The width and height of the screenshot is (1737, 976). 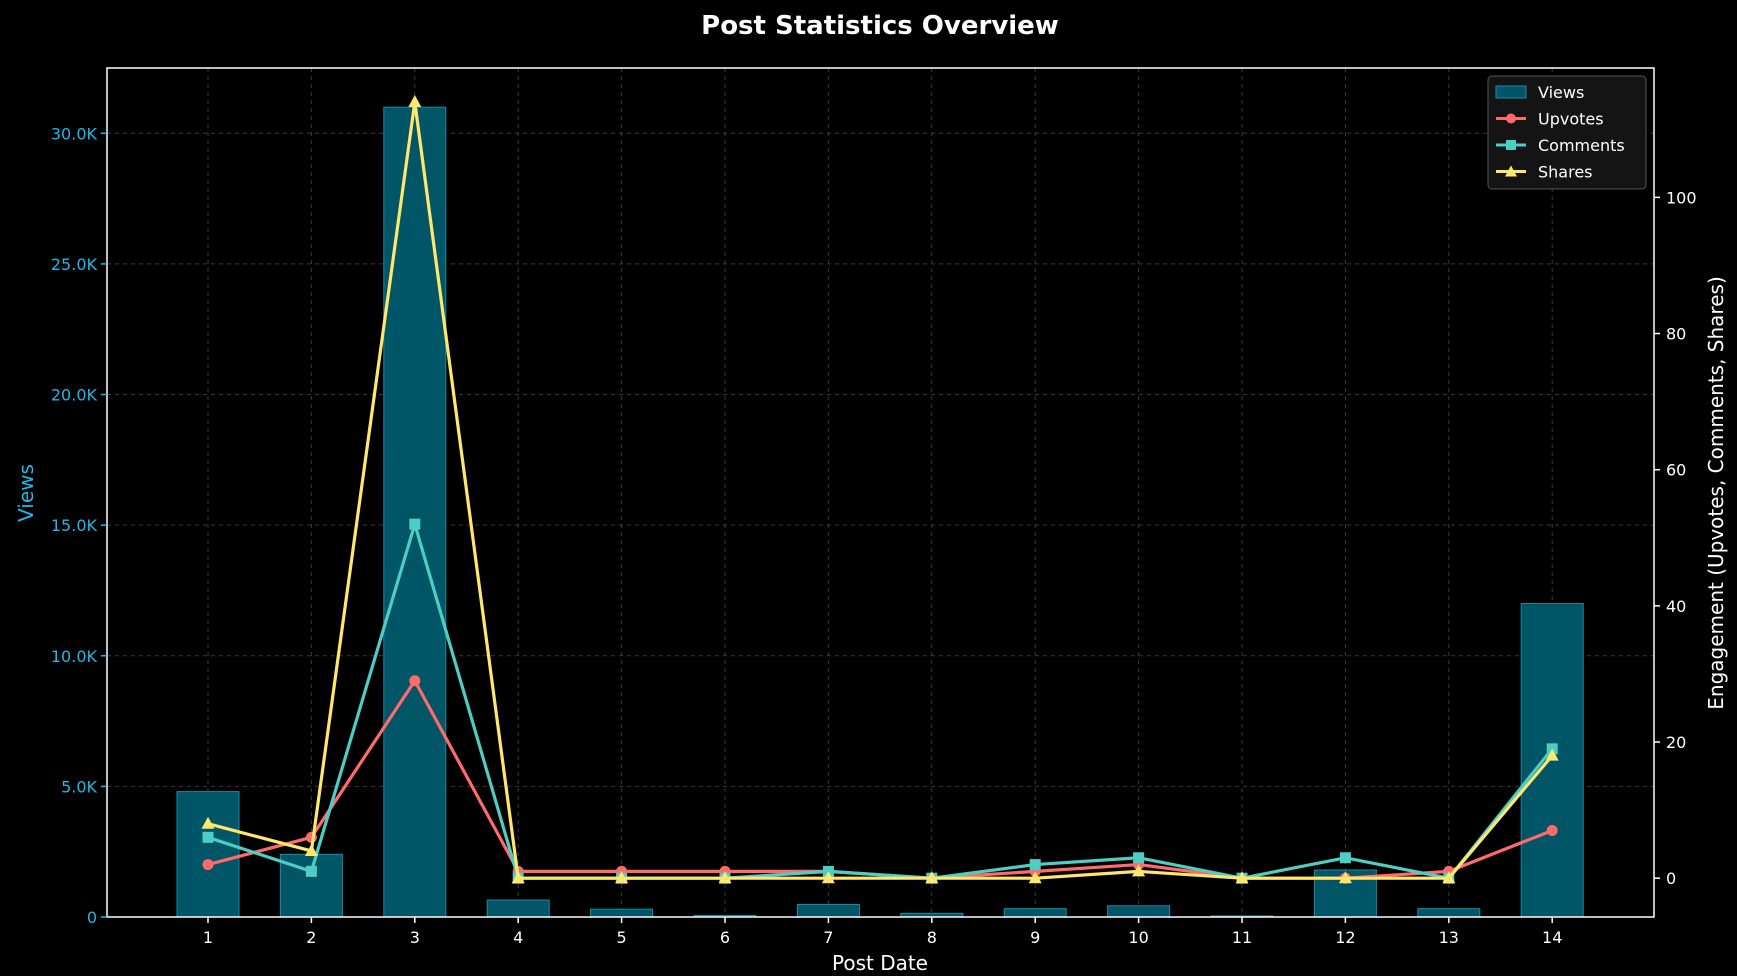 I want to click on x-tick-label: 7, so click(x=828, y=937).